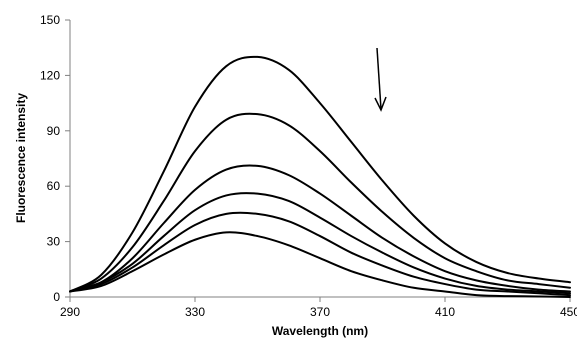 The height and width of the screenshot is (340, 577). What do you see at coordinates (445, 312) in the screenshot?
I see `x-tick-label: 410` at bounding box center [445, 312].